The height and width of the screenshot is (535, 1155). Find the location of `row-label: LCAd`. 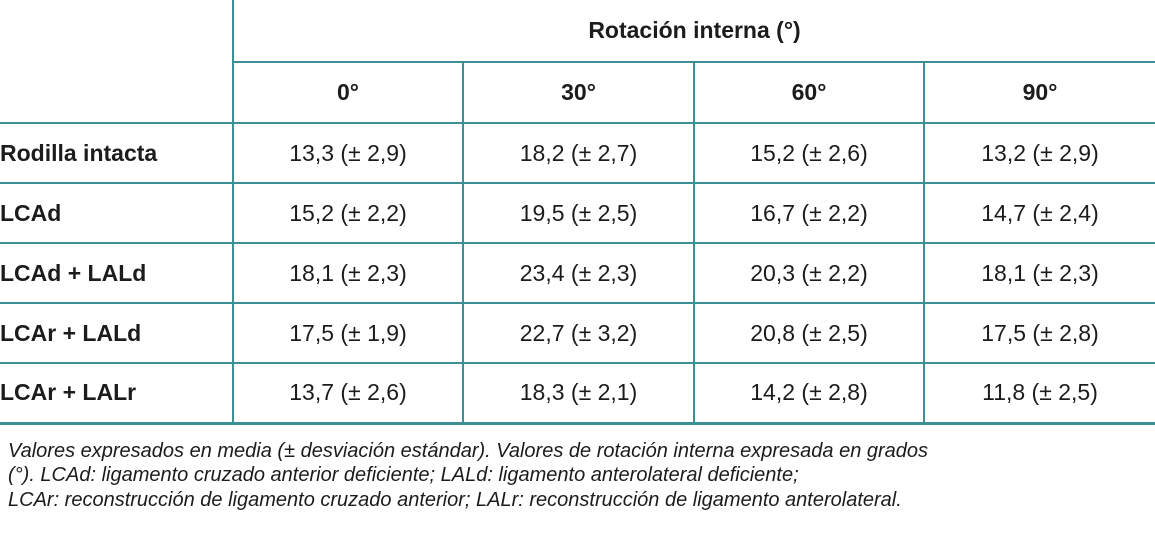

row-label: LCAd is located at coordinates (116, 213).